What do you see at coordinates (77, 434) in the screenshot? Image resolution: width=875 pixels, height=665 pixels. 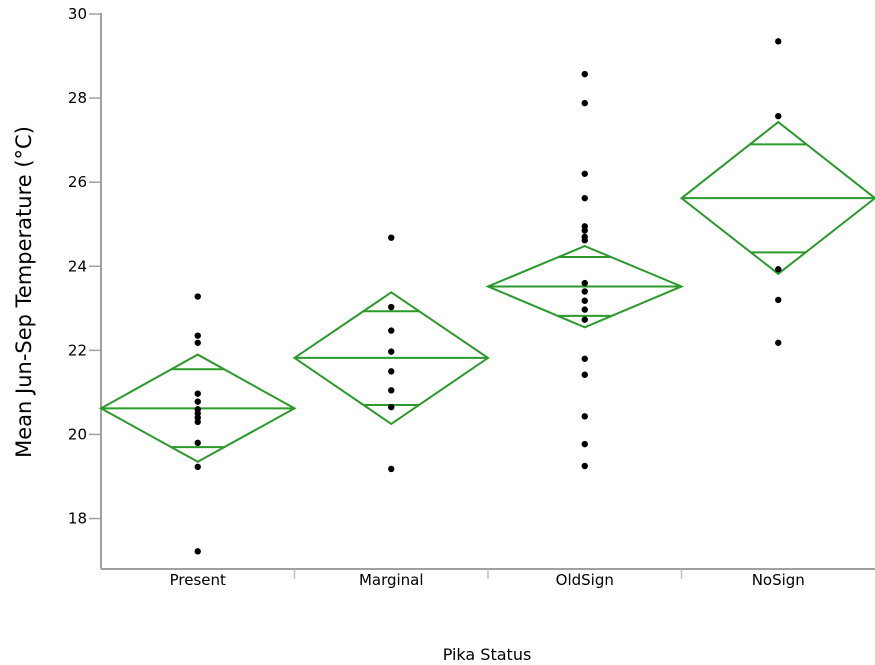 I see `y-tick-label: 20` at bounding box center [77, 434].